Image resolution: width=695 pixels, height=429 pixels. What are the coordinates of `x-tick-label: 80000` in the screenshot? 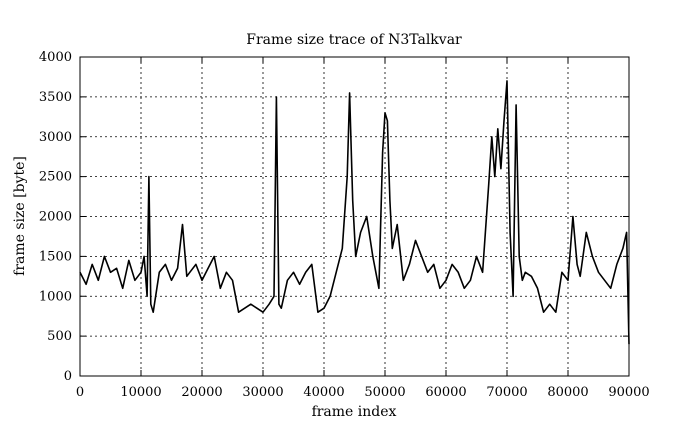 It's located at (567, 392).